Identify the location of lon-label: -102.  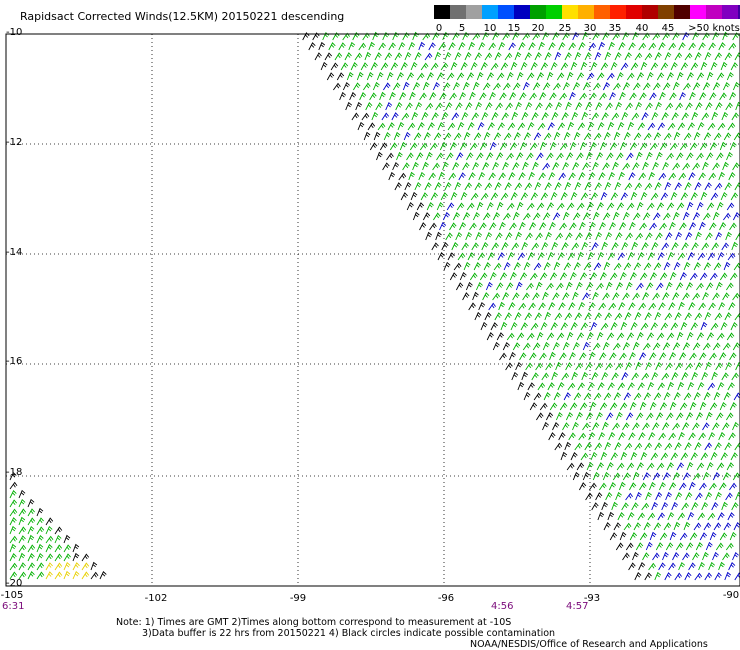
(156, 598).